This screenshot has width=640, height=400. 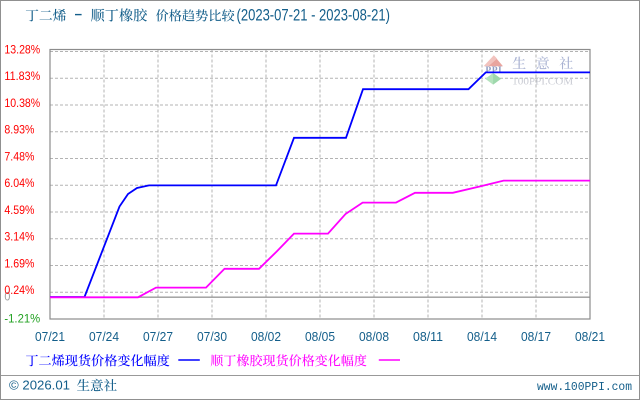 What do you see at coordinates (22, 49) in the screenshot?
I see `svg-text: 13.28%` at bounding box center [22, 49].